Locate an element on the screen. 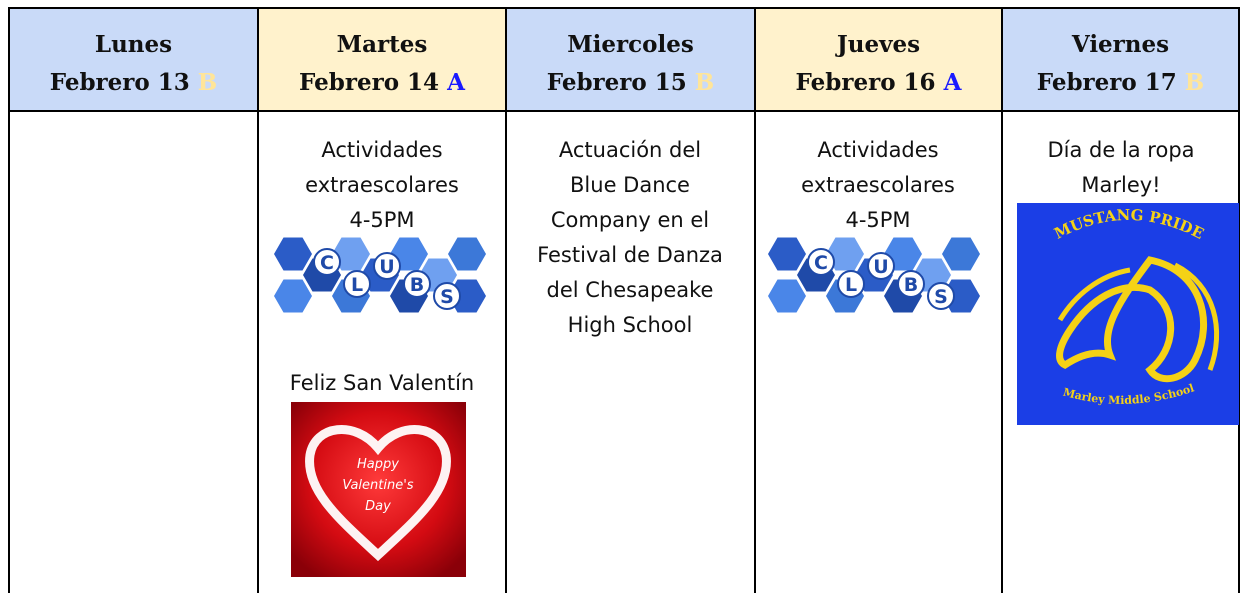 Image resolution: width=1244 pixels, height=593 pixels. cell-text: del Chesapeake is located at coordinates (630, 290).